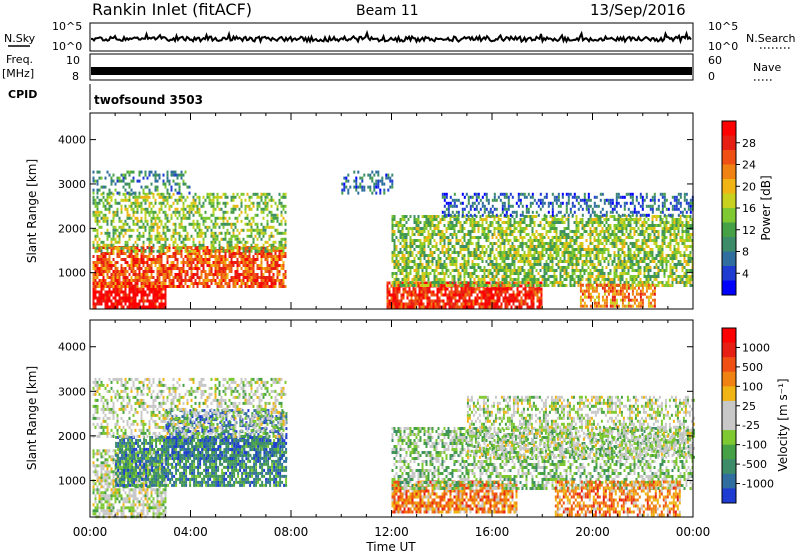 Image resolution: width=800 pixels, height=554 pixels. What do you see at coordinates (22, 94) in the screenshot?
I see `cpid-label: CPID` at bounding box center [22, 94].